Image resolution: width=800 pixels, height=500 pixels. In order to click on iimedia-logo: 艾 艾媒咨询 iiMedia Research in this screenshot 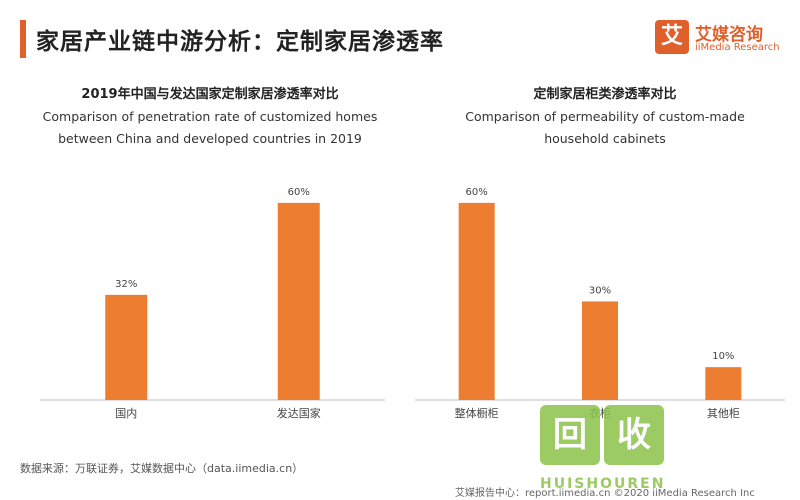, I will do `click(725, 40)`.